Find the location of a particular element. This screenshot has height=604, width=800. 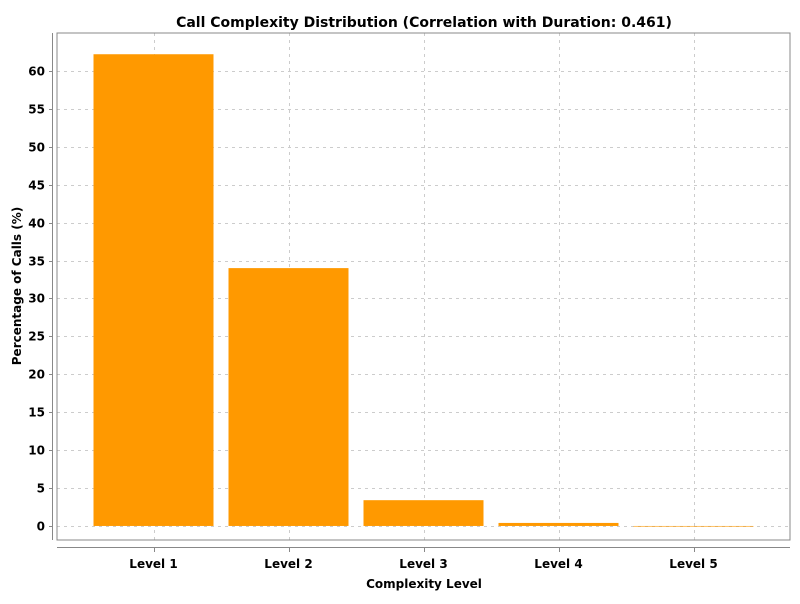

y-tick-label: 15 is located at coordinates (36, 413).